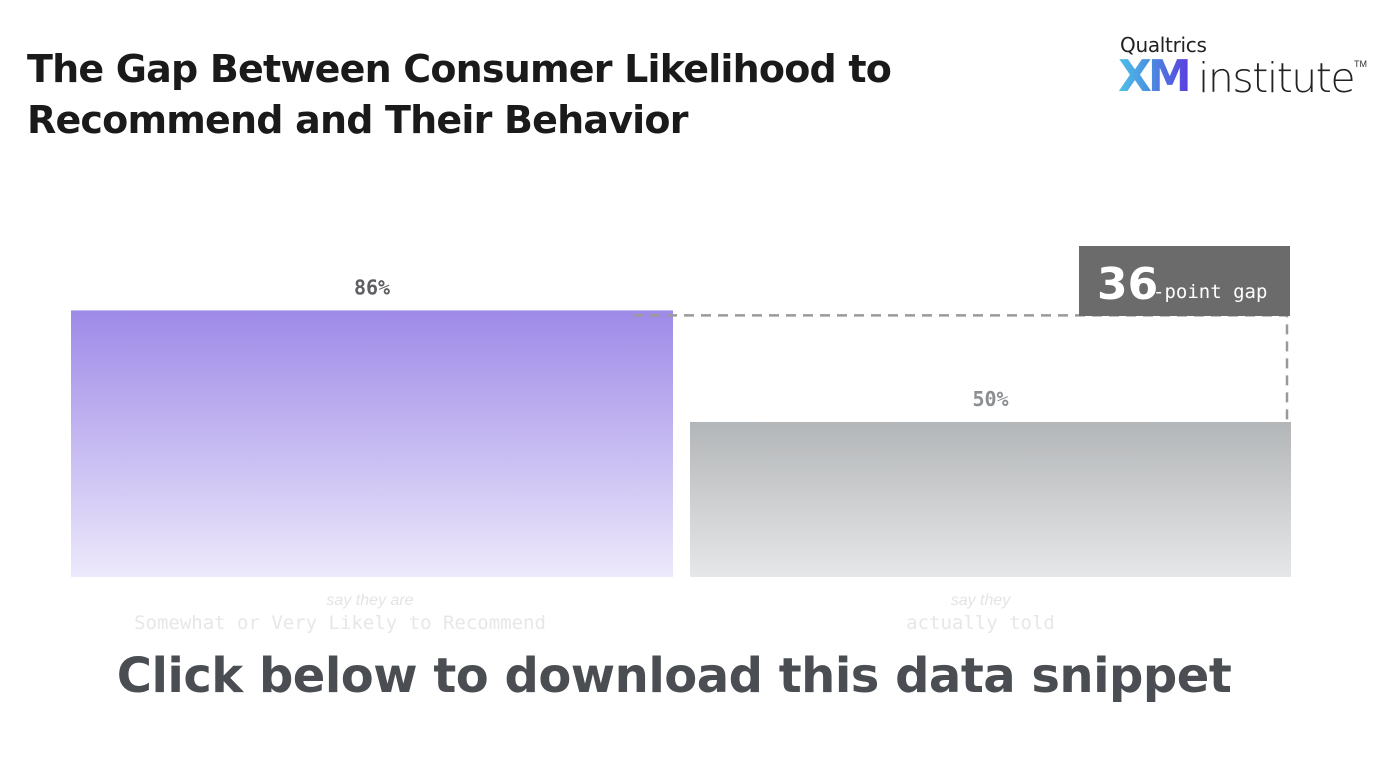  I want to click on category-label-1-line-2: actually told, so click(980, 623).